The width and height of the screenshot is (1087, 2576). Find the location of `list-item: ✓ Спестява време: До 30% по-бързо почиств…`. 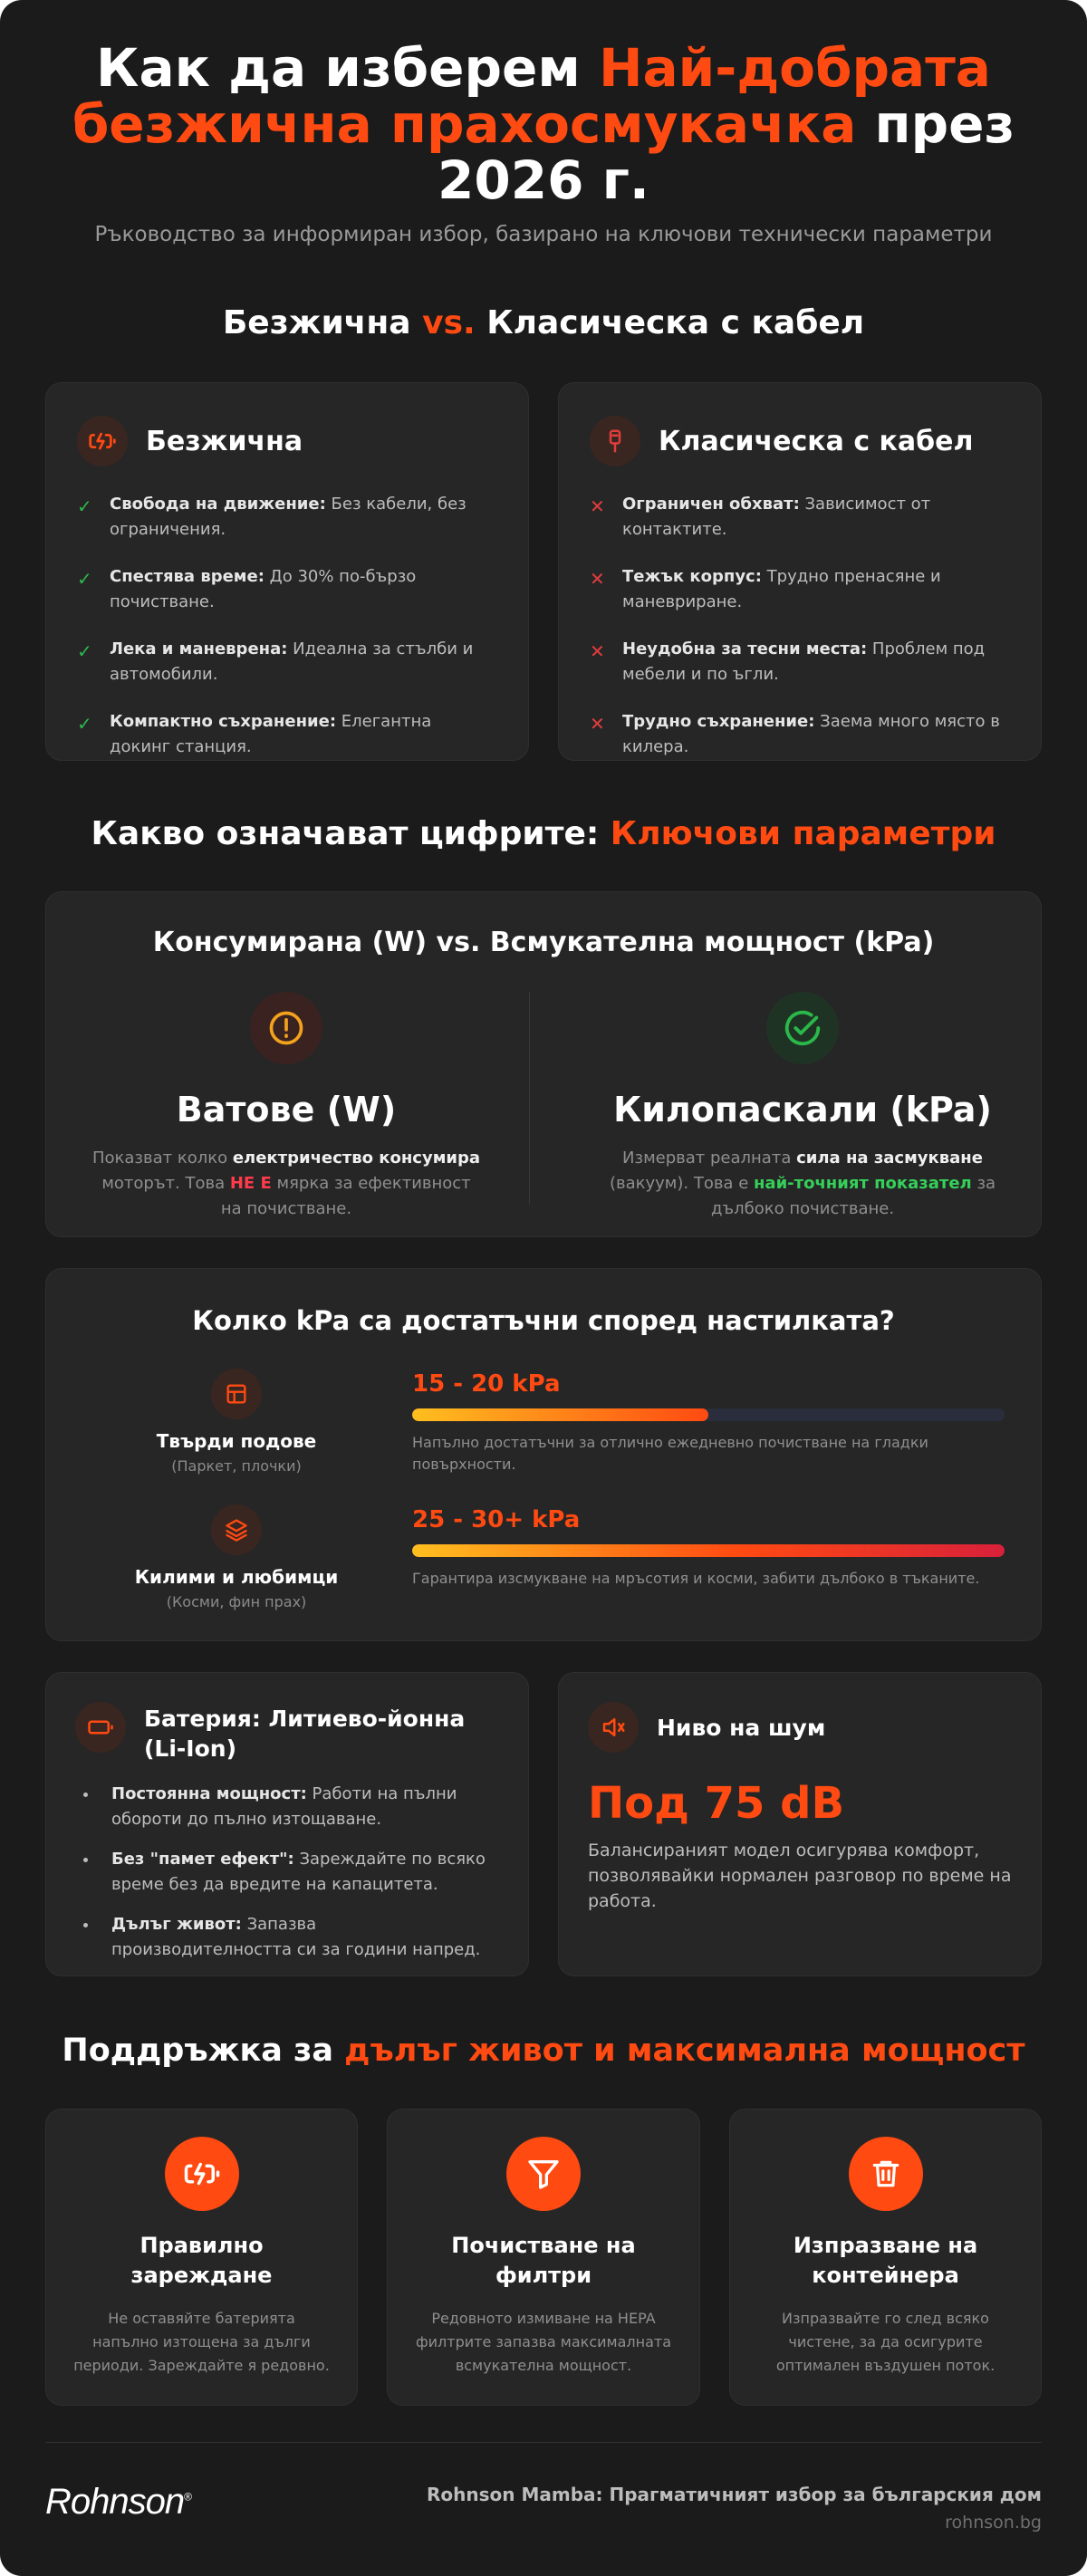

list-item: ✓ Спестява време: До 30% по-бързо почиств… is located at coordinates (287, 589).